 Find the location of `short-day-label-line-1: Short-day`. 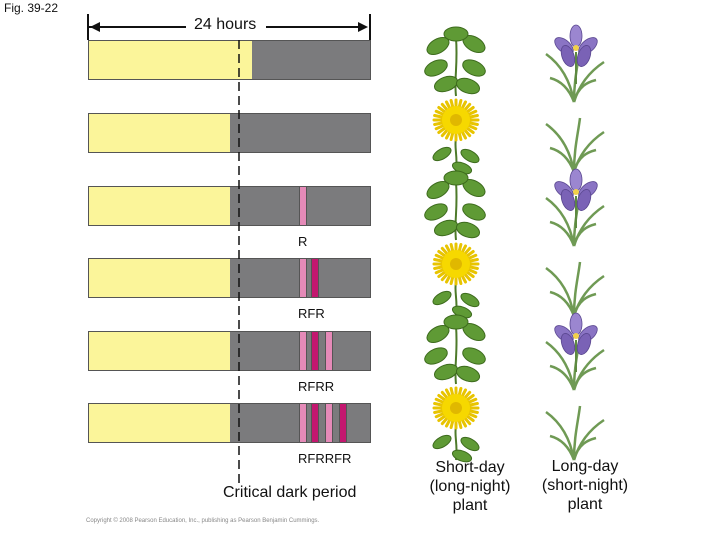

short-day-label-line-1: Short-day is located at coordinates (470, 467).